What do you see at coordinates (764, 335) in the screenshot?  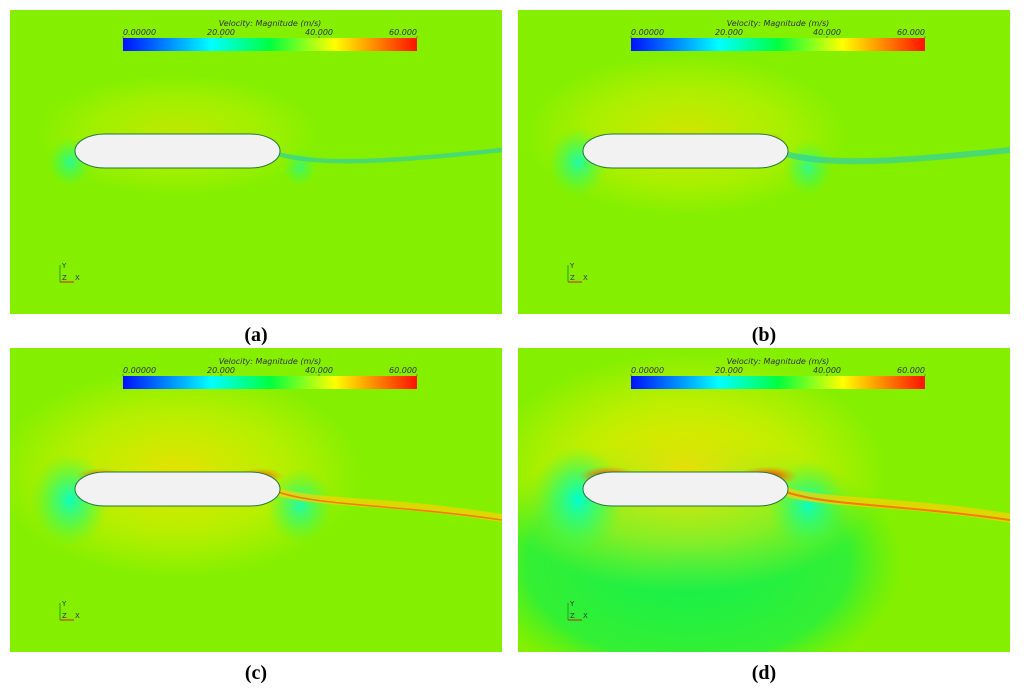 I see `panel-caption: (b)` at bounding box center [764, 335].